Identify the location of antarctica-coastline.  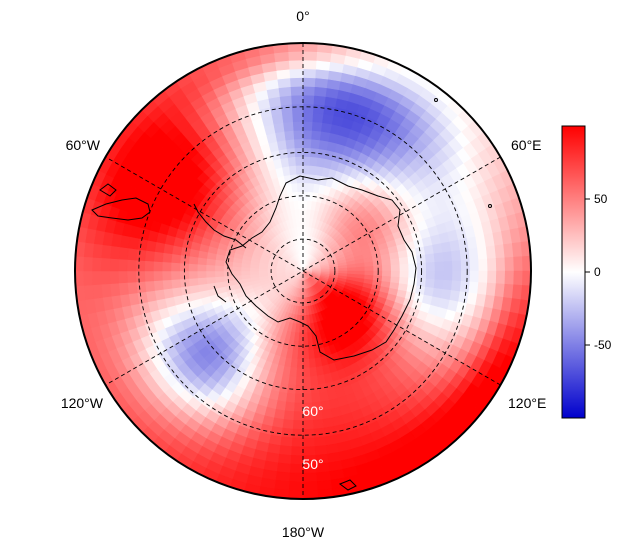
(305, 268).